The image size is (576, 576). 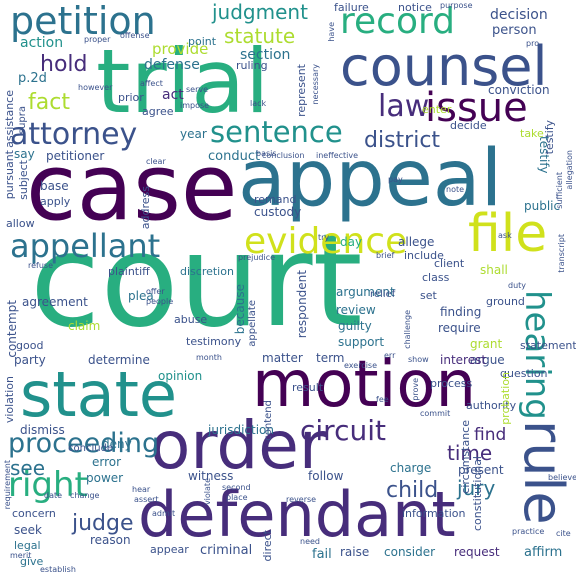 I want to click on word-ground: ground, so click(x=505, y=301).